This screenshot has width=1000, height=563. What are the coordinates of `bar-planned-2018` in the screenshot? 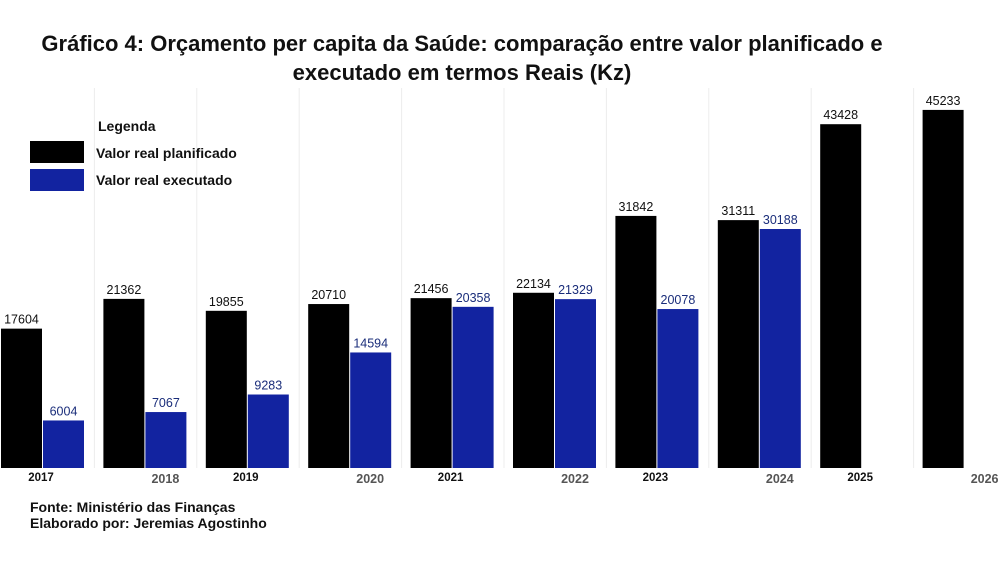 It's located at (124, 383).